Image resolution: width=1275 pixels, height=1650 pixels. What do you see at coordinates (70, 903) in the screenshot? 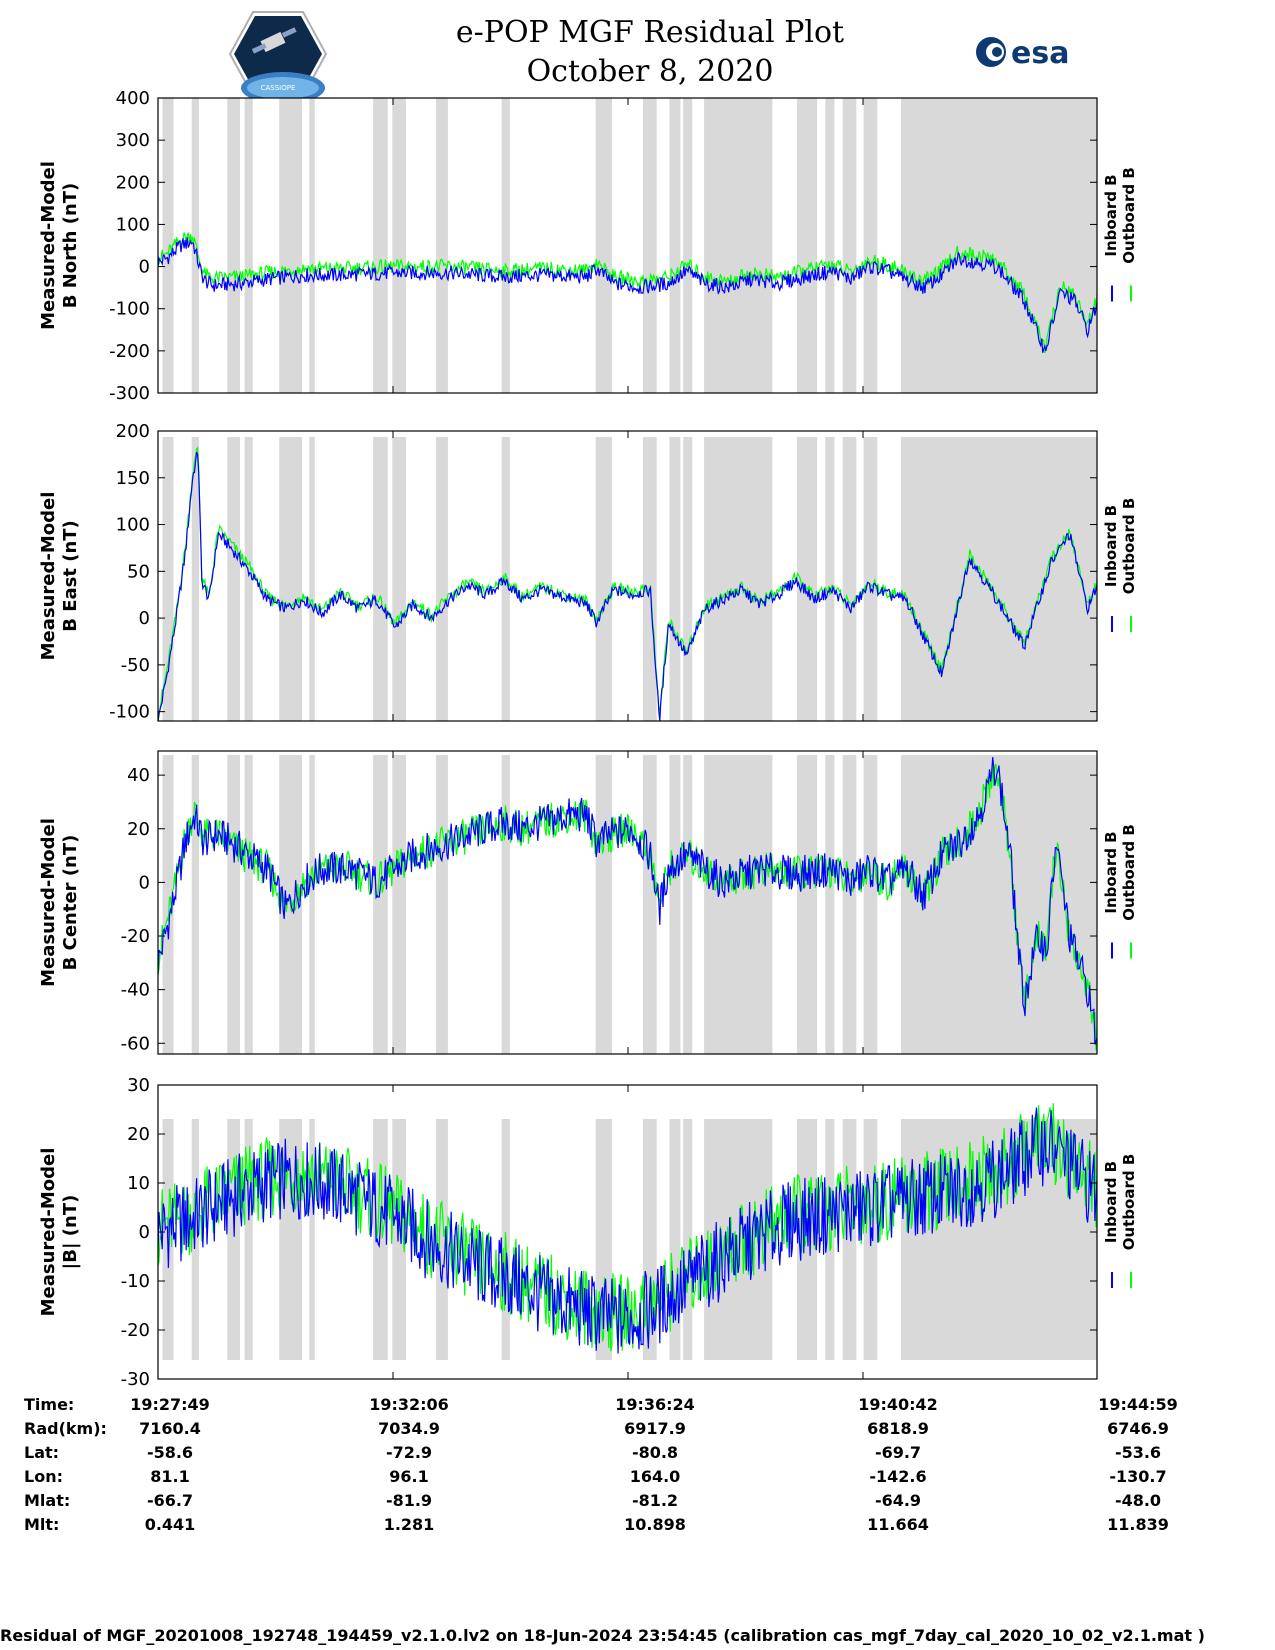
I see `y-axis-label-line2: B Center (nT)` at bounding box center [70, 903].